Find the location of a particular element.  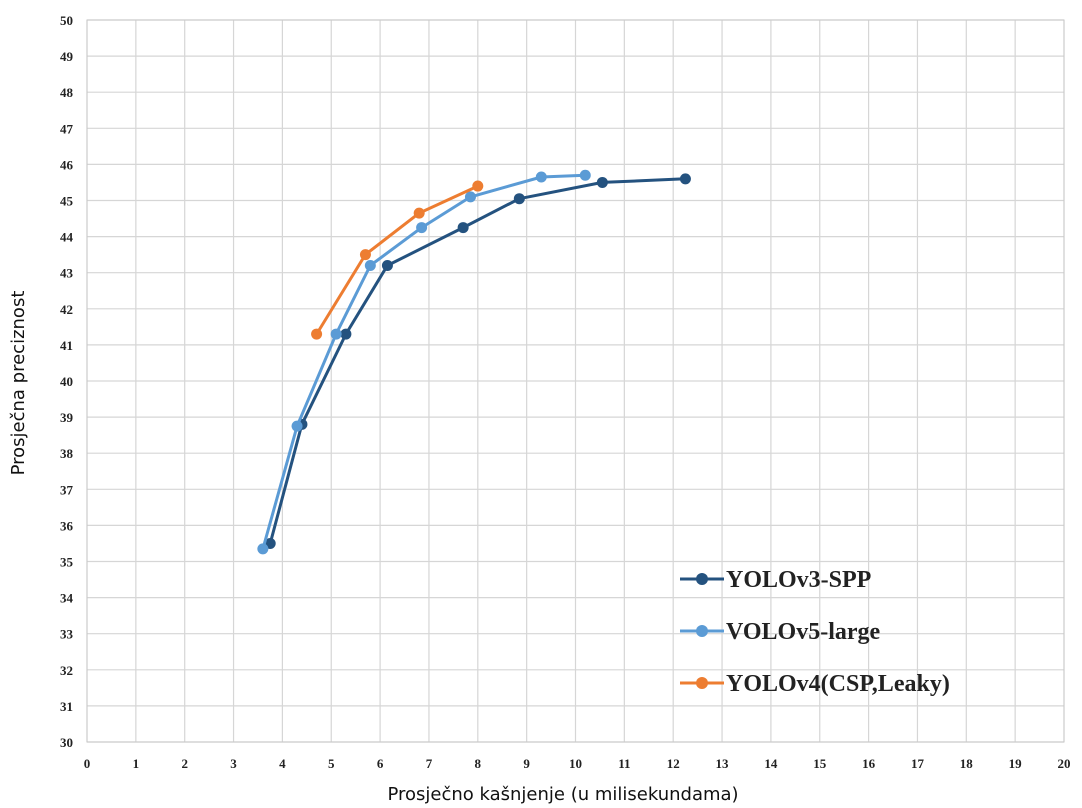

x-tick-label: 11 is located at coordinates (624, 763).